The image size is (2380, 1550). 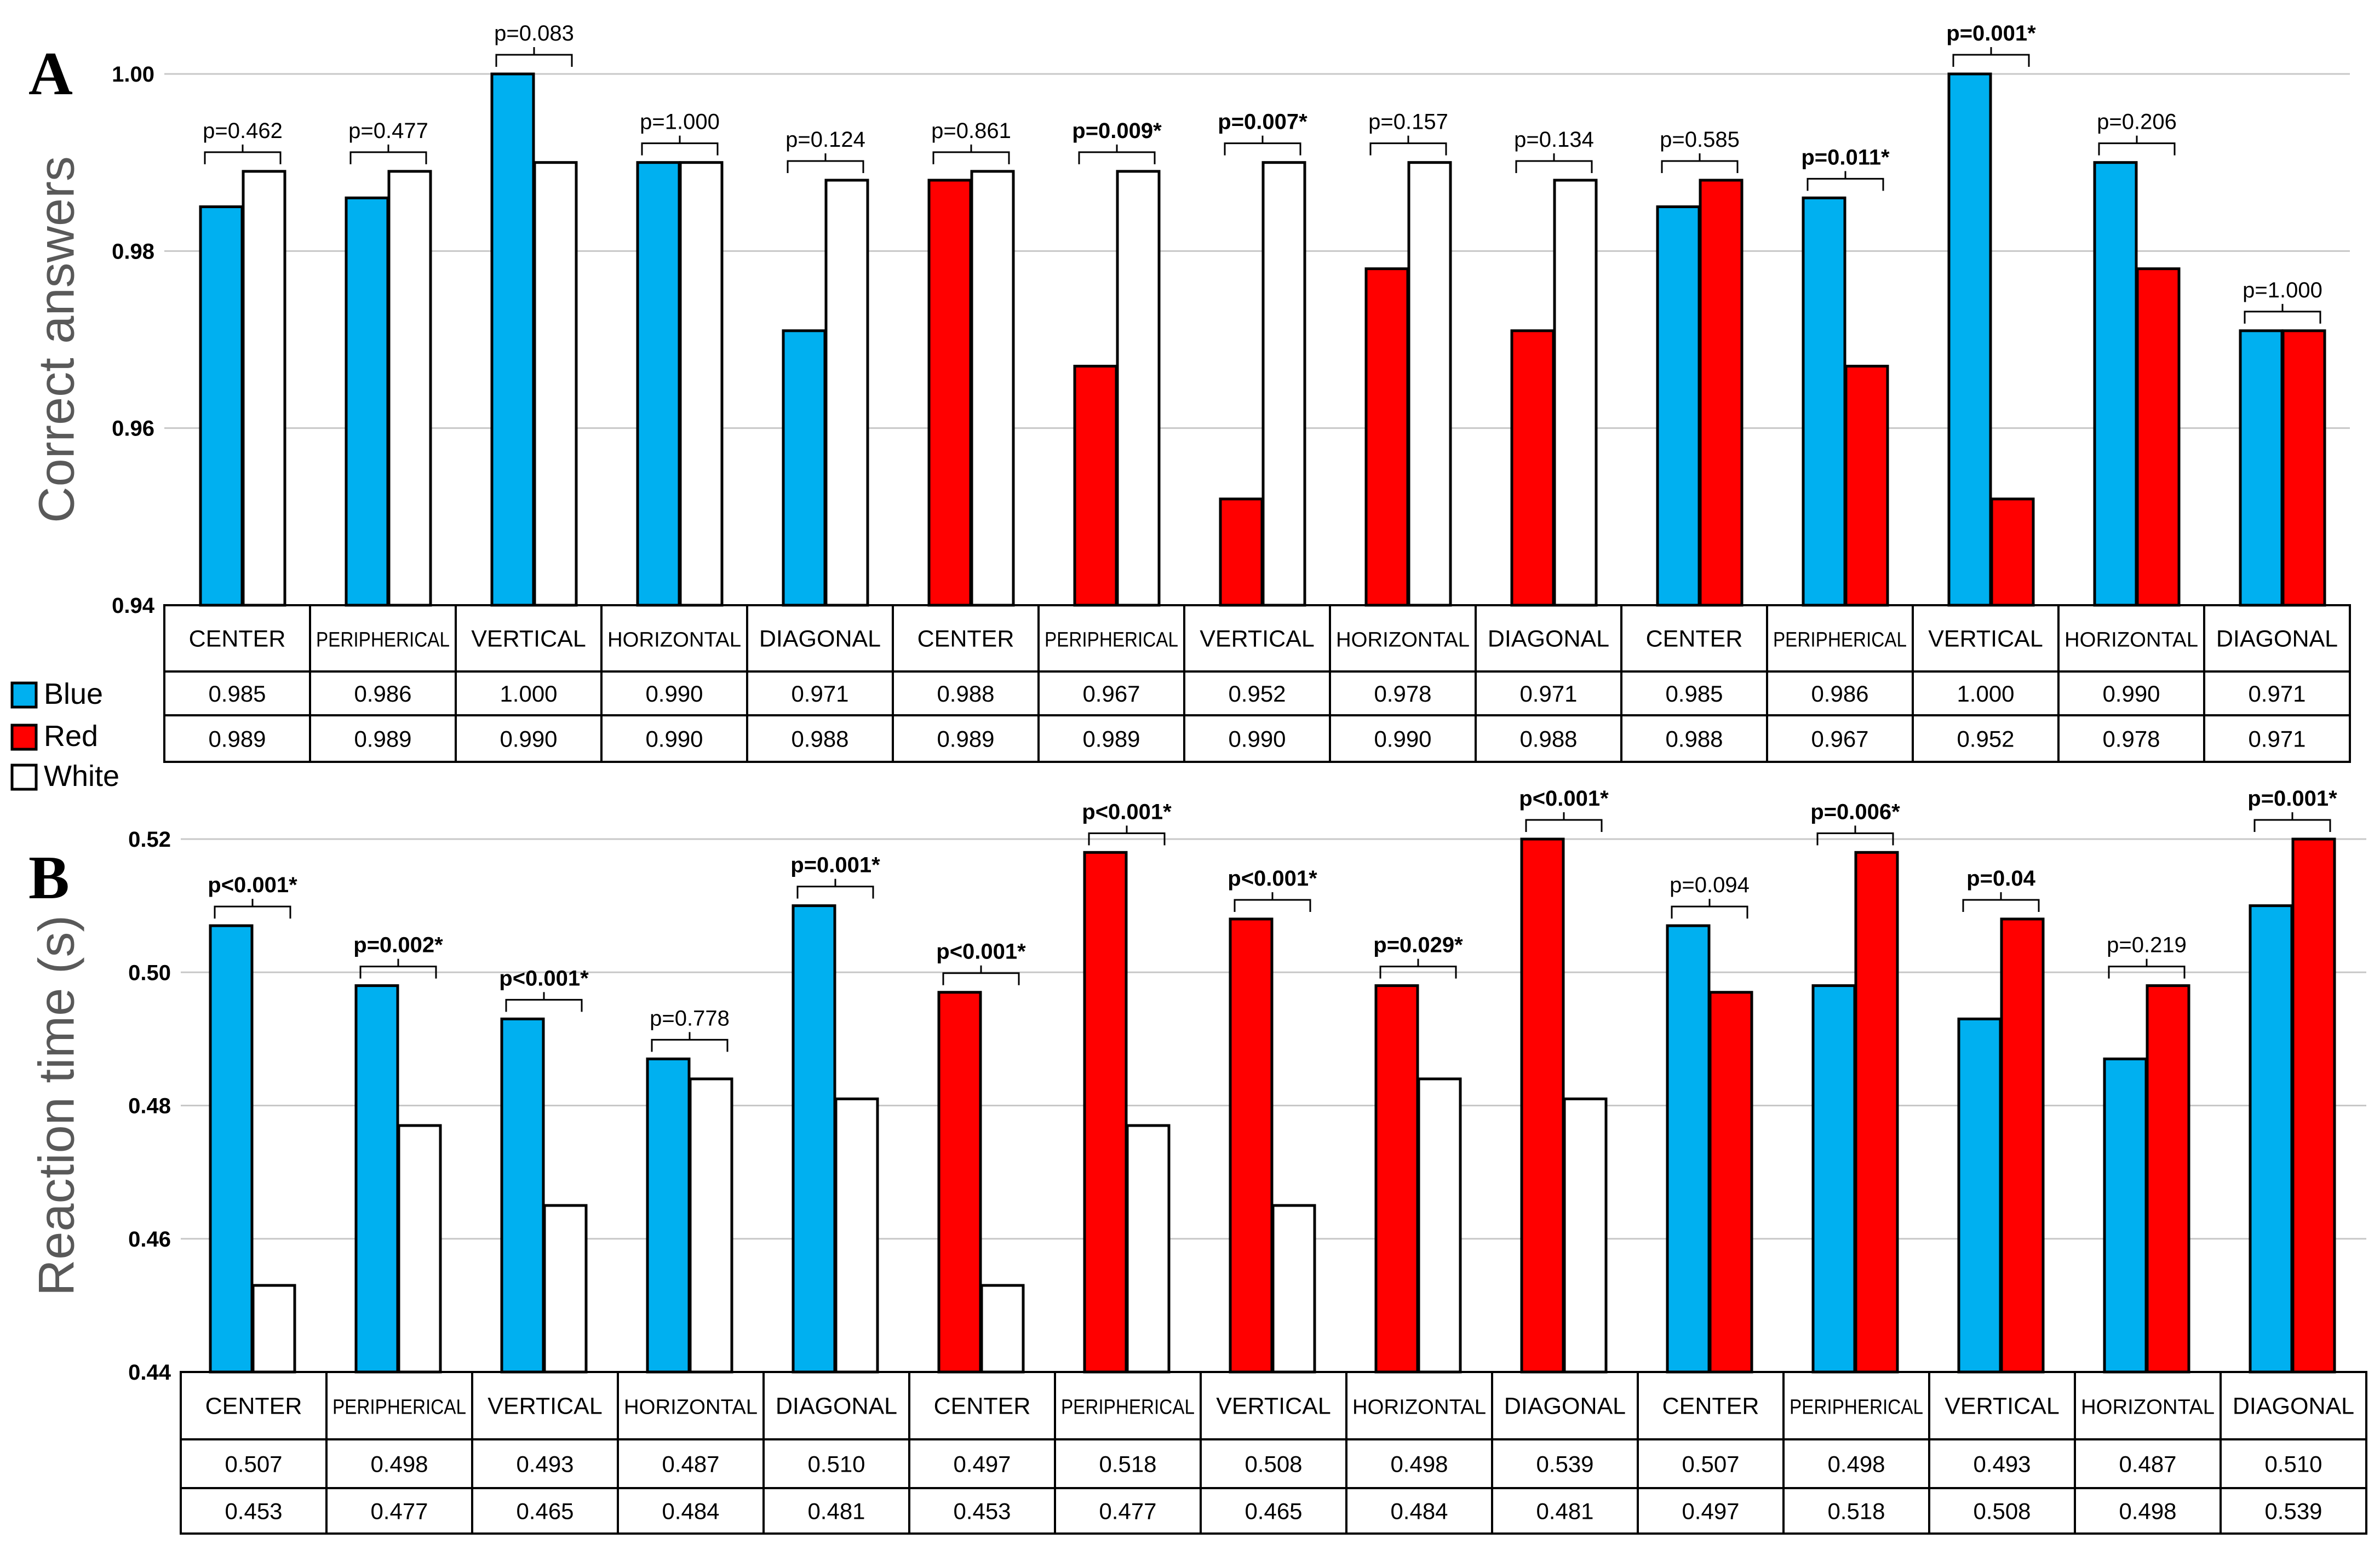 I want to click on legend-label-red: Red, so click(x=71, y=736).